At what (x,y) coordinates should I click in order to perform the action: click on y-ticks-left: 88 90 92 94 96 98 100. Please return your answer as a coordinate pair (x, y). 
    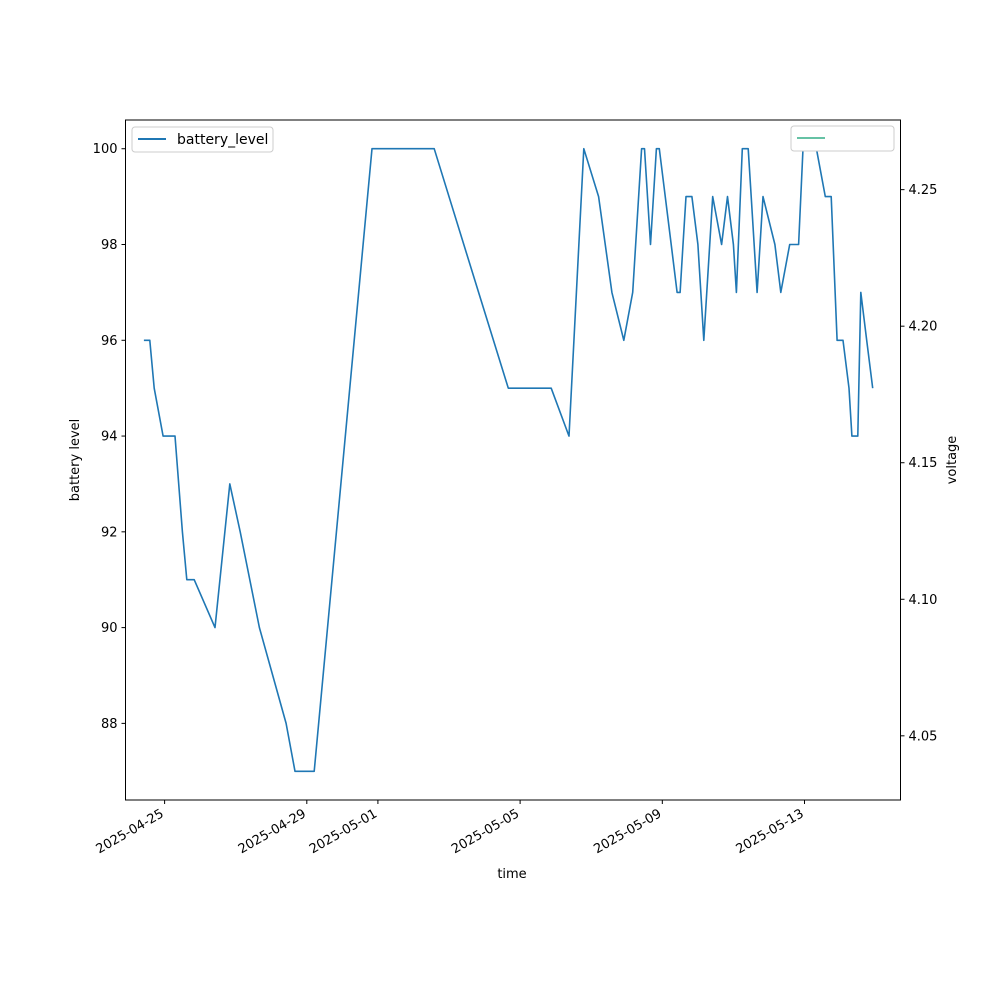
    Looking at the image, I should click on (109, 437).